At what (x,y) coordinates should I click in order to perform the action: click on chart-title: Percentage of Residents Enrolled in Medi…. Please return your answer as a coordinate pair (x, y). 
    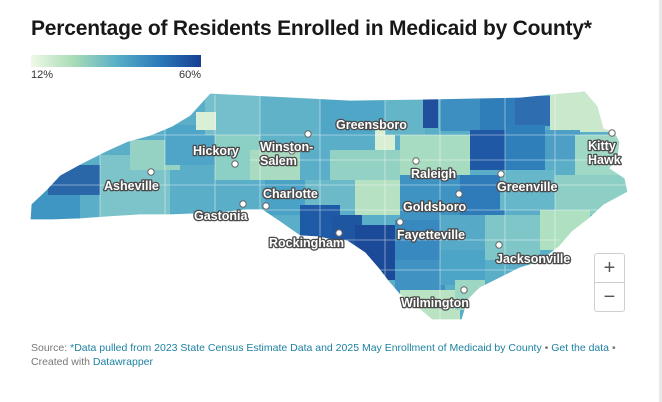
    Looking at the image, I should click on (311, 28).